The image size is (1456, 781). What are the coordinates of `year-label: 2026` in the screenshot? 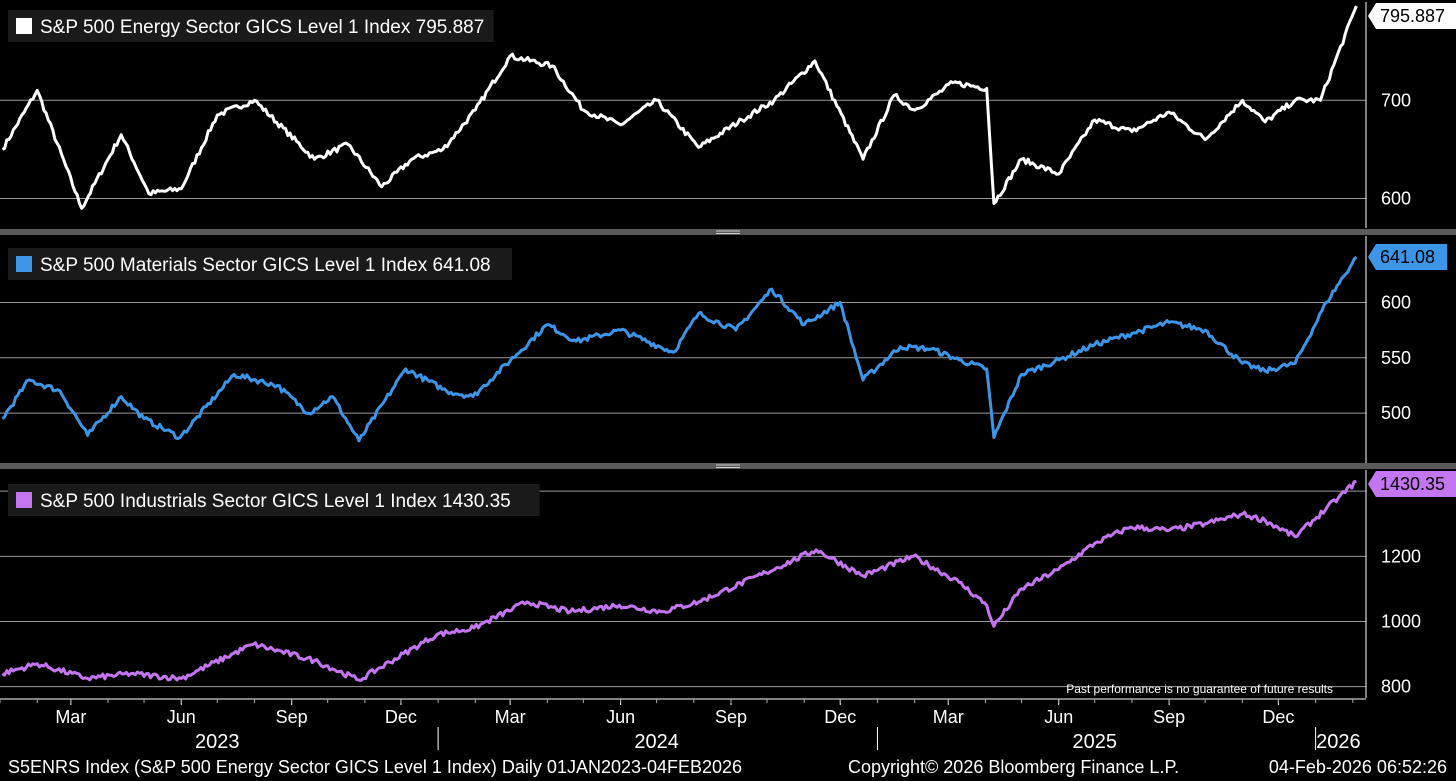 It's located at (1338, 742).